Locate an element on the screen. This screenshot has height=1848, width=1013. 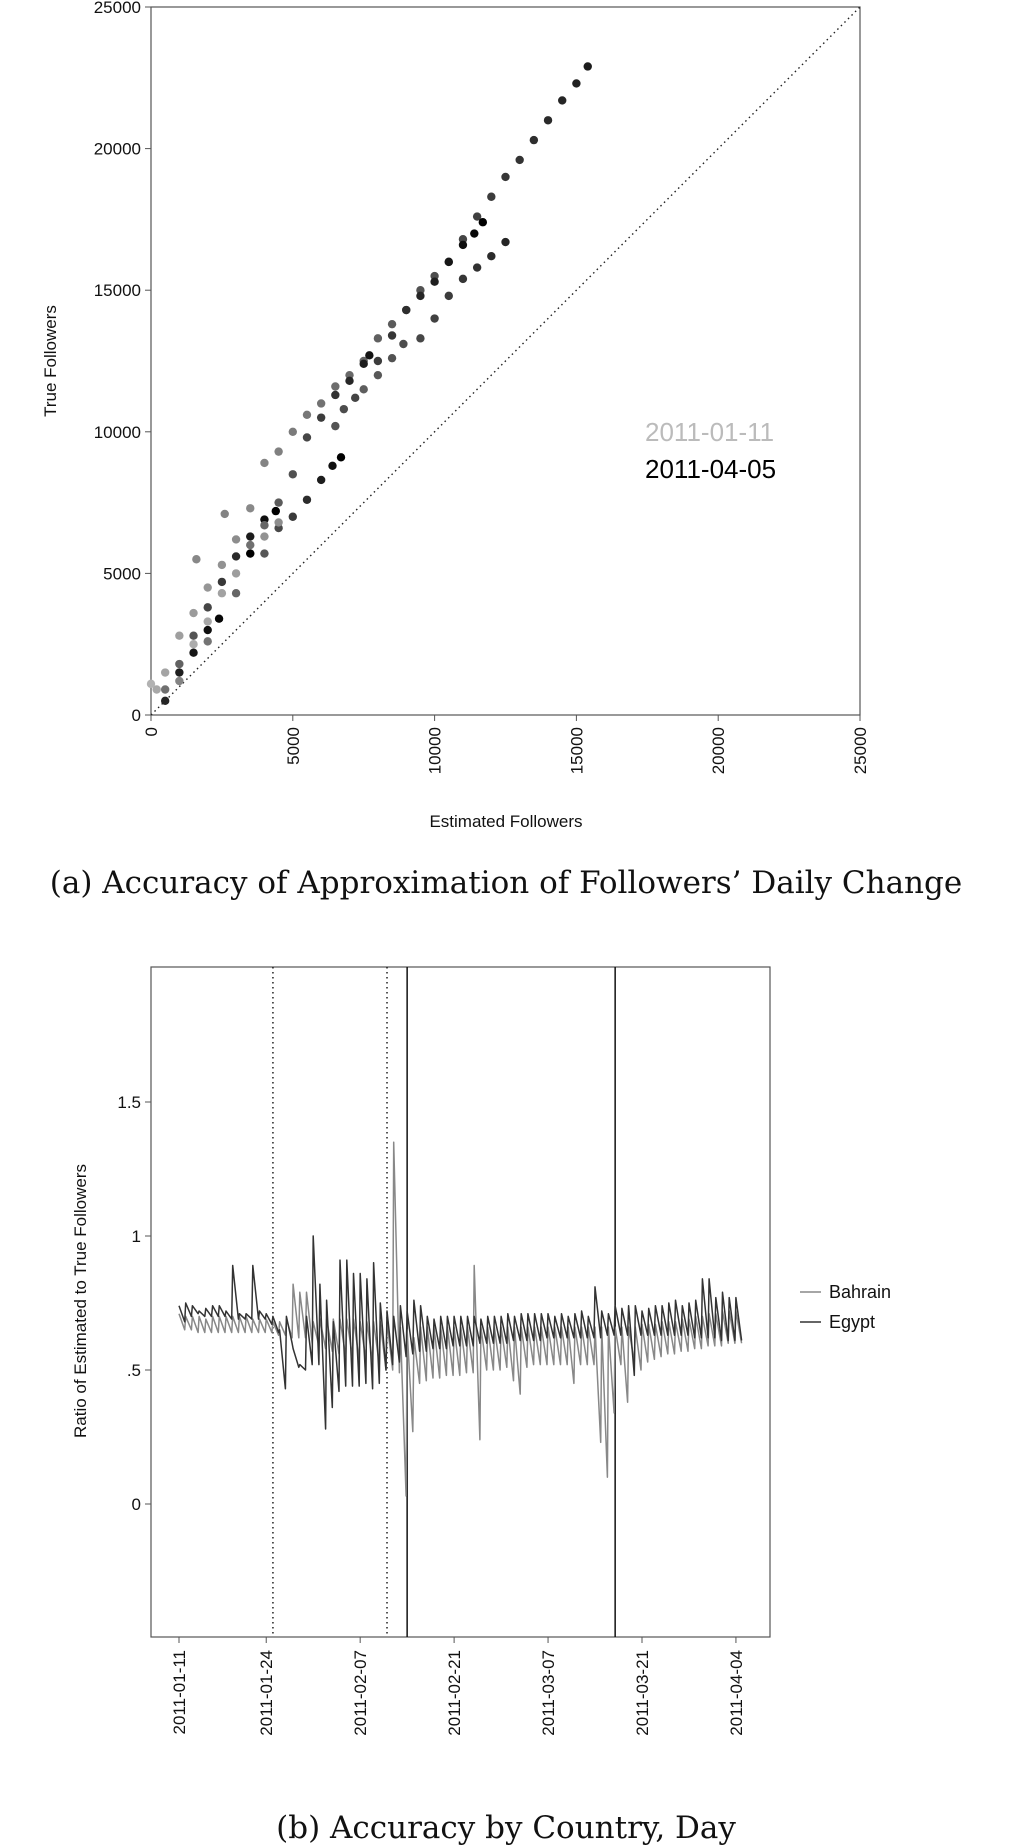
y-tick-label: 15000 is located at coordinates (117, 290).